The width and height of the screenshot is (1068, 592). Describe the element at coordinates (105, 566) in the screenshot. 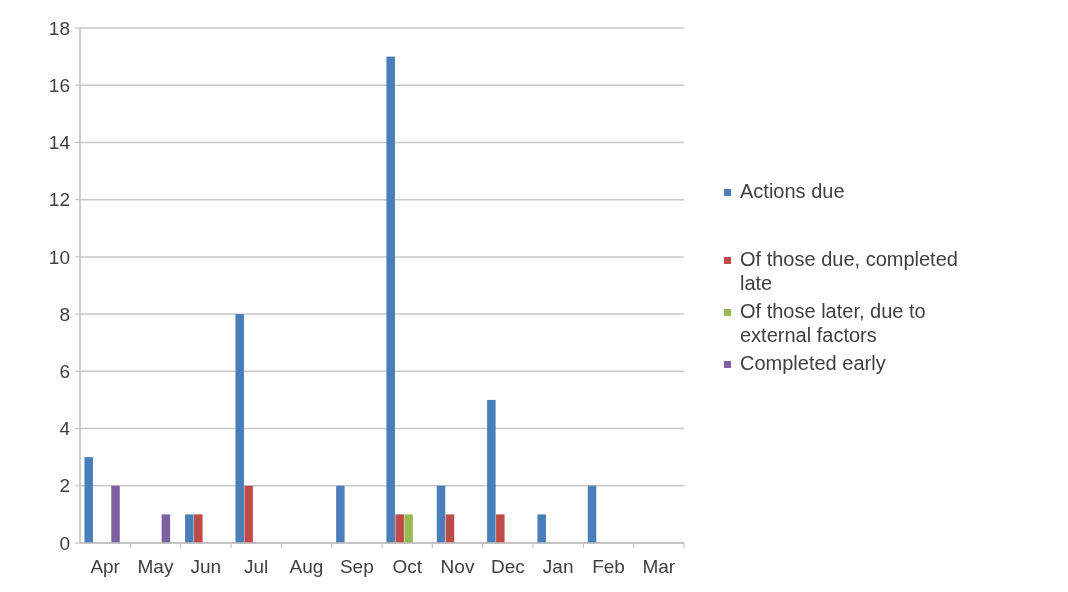

I see `x-tick-label: Apr` at that location.